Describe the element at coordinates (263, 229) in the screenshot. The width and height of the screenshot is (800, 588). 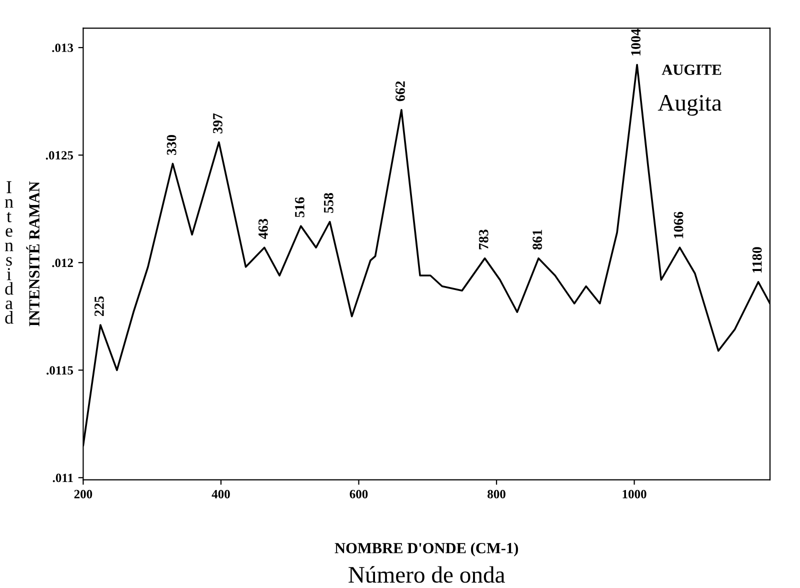
I see `annotation: 463` at that location.